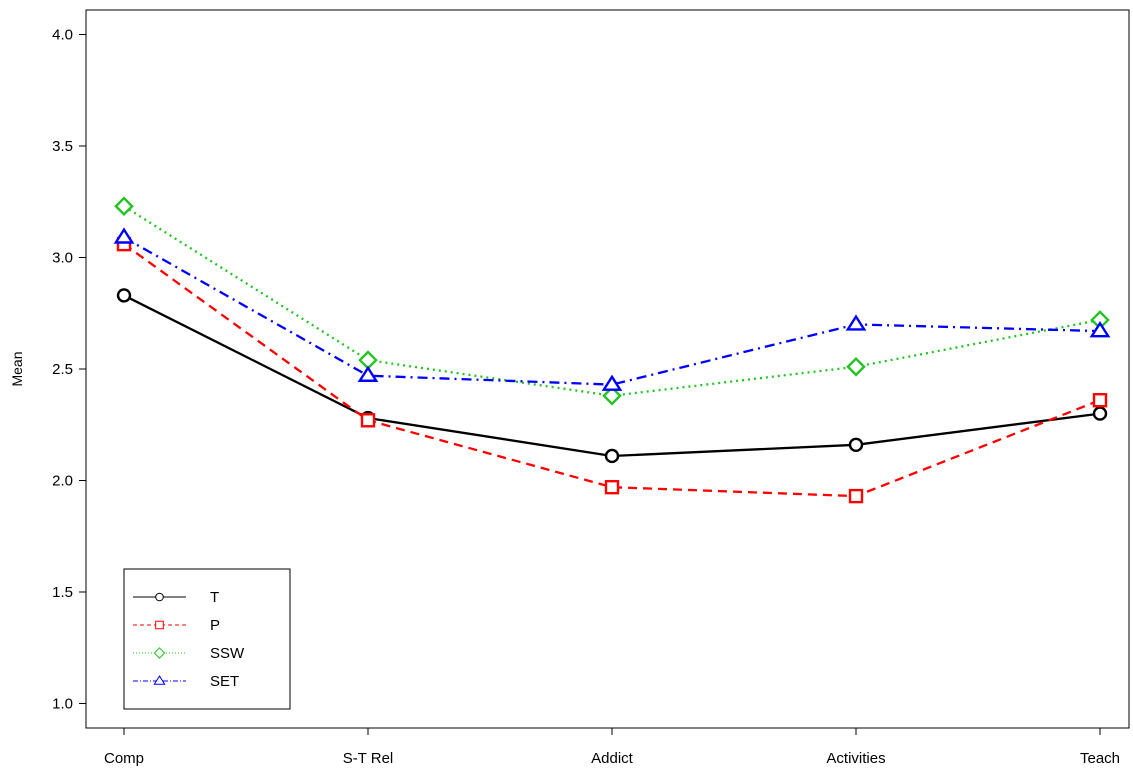  What do you see at coordinates (1100, 758) in the screenshot?
I see `x-tick-label: Teach` at bounding box center [1100, 758].